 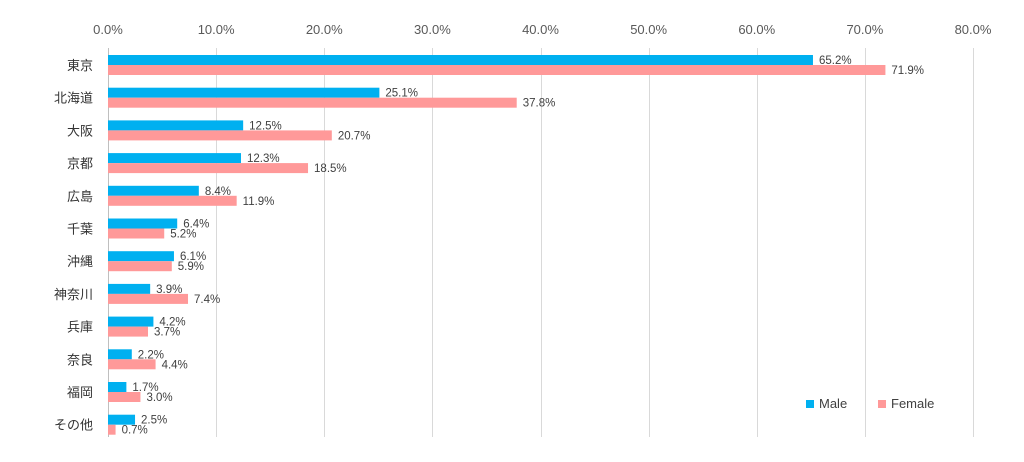 What do you see at coordinates (73, 295) in the screenshot?
I see `y-category-label: 神奈川` at bounding box center [73, 295].